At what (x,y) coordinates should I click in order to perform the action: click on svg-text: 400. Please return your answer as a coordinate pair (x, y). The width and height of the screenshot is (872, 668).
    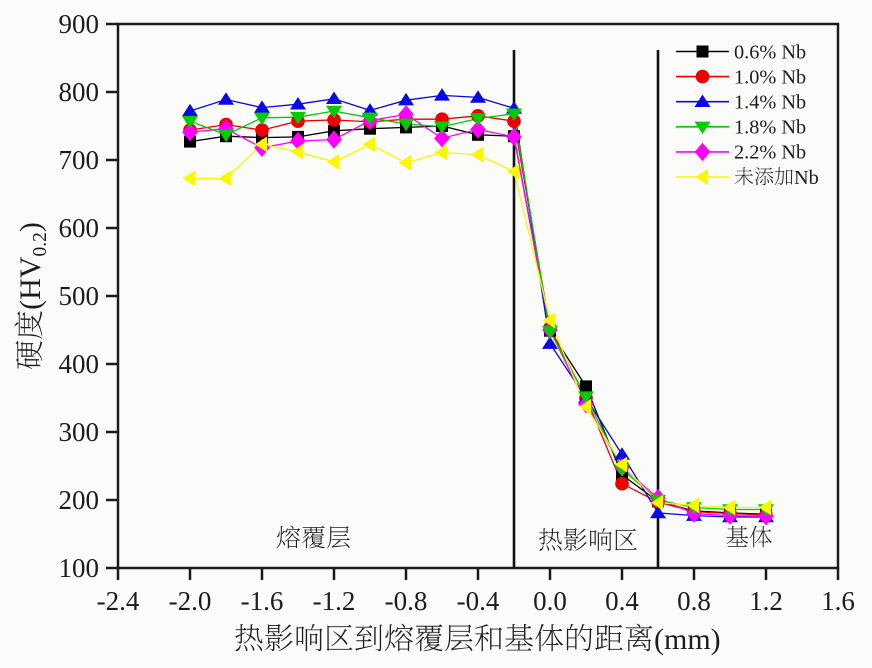
    Looking at the image, I should click on (79, 364).